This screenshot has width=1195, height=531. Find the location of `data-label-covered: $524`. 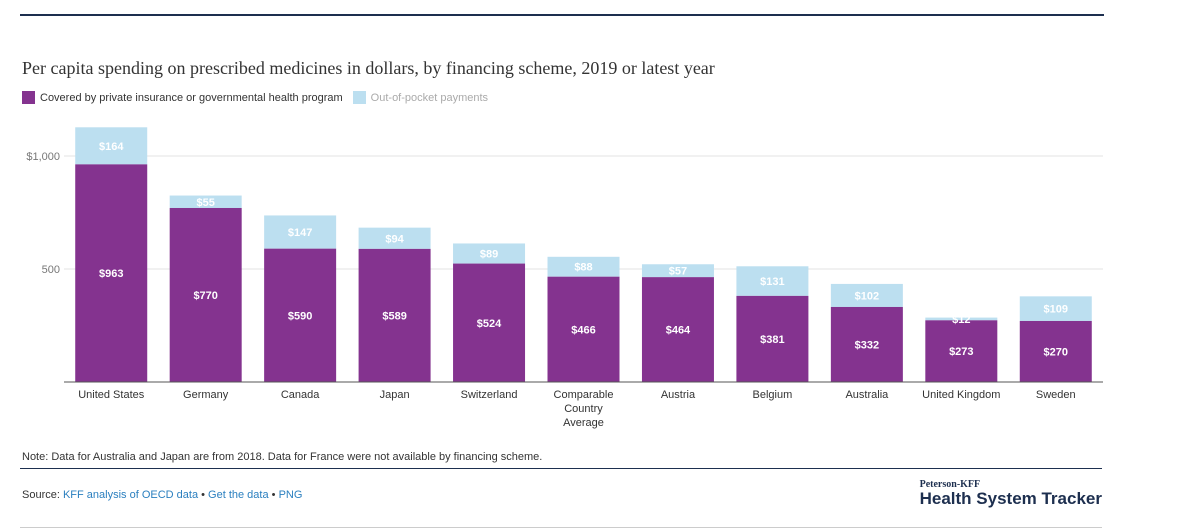

data-label-covered: $524 is located at coordinates (489, 324).